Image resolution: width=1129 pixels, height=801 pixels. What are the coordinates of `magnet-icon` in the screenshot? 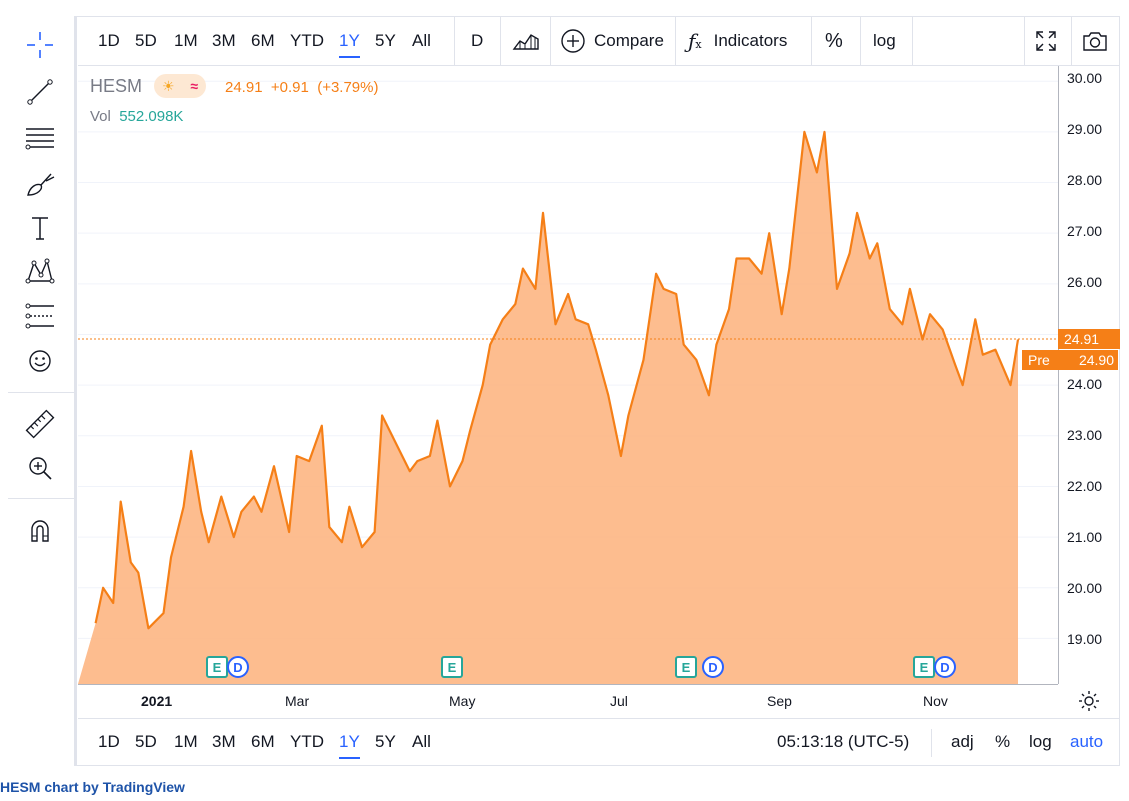 It's located at (40, 531).